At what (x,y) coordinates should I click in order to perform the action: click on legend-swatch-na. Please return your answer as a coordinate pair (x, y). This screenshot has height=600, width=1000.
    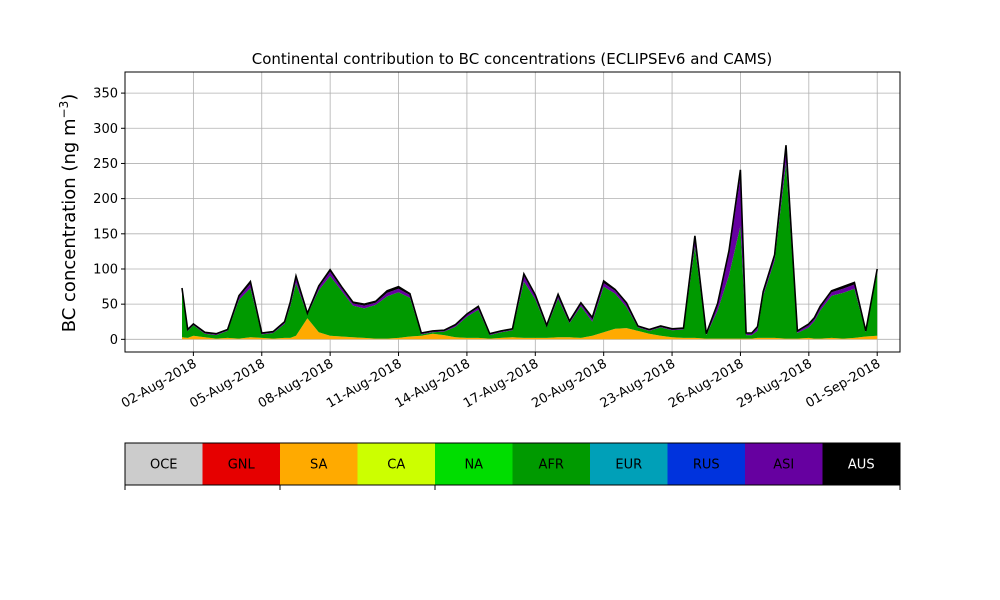
    Looking at the image, I should click on (474, 464).